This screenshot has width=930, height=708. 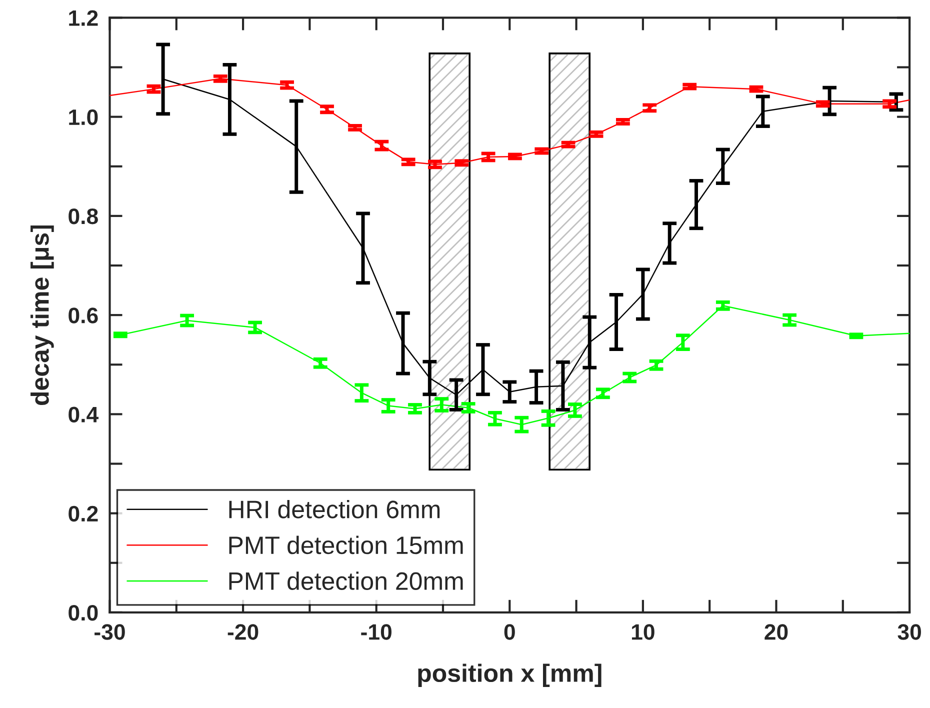 What do you see at coordinates (83, 117) in the screenshot?
I see `y-tick-label: 1.0` at bounding box center [83, 117].